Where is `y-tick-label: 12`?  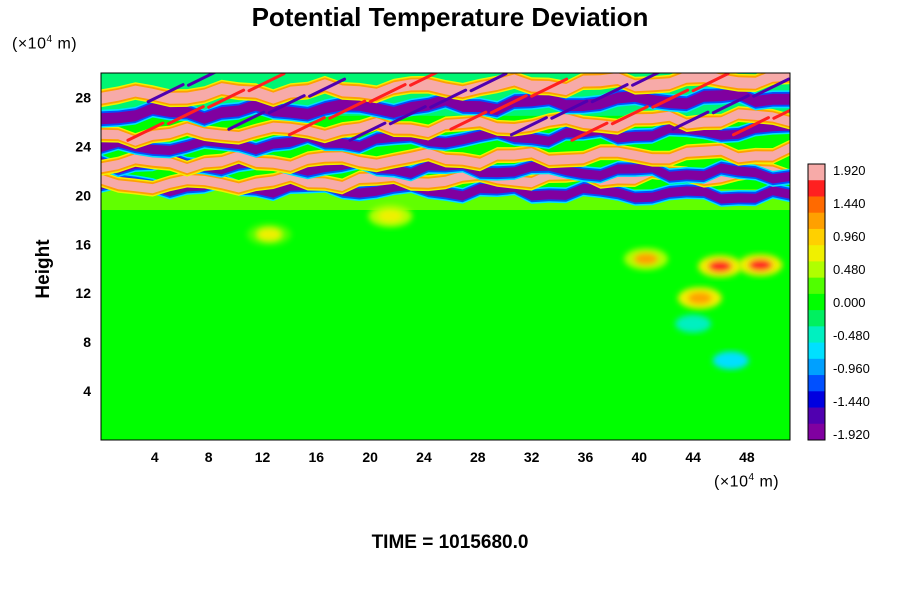
y-tick-label: 12 is located at coordinates (83, 293).